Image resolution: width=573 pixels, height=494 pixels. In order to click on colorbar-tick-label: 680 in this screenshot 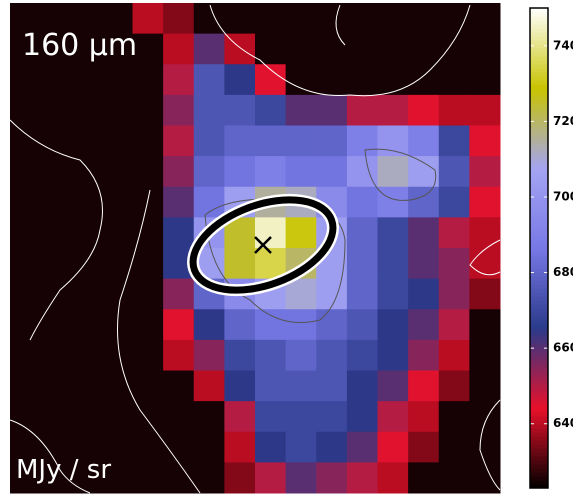, I will do `click(563, 272)`.